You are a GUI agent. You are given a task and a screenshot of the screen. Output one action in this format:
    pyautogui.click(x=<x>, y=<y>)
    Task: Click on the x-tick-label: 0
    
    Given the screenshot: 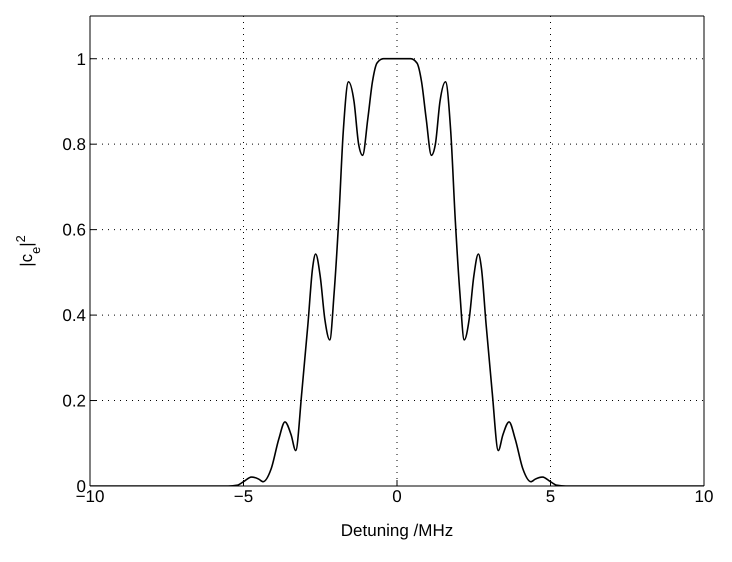 What is the action you would take?
    pyautogui.click(x=397, y=496)
    